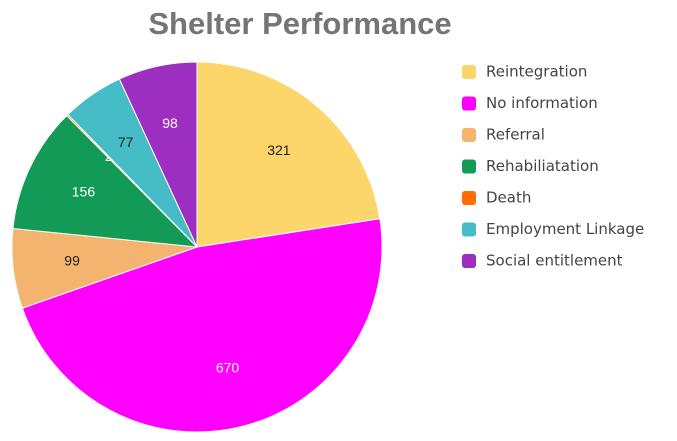  I want to click on legend-label: Referral, so click(515, 135).